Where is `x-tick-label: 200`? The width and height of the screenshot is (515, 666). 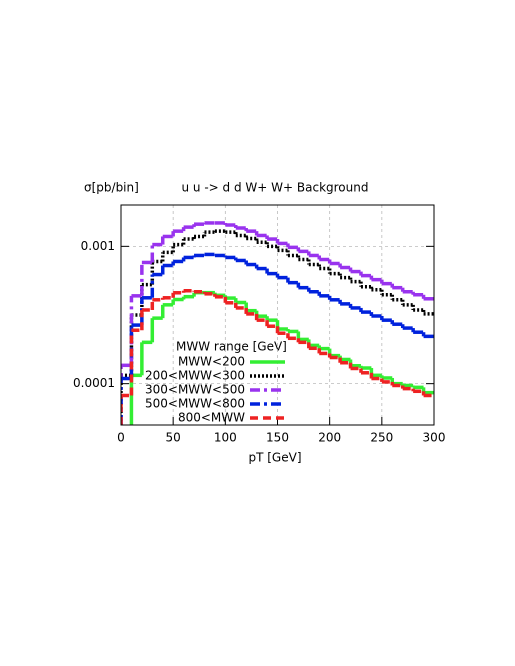
x-tick-label: 200 is located at coordinates (329, 438).